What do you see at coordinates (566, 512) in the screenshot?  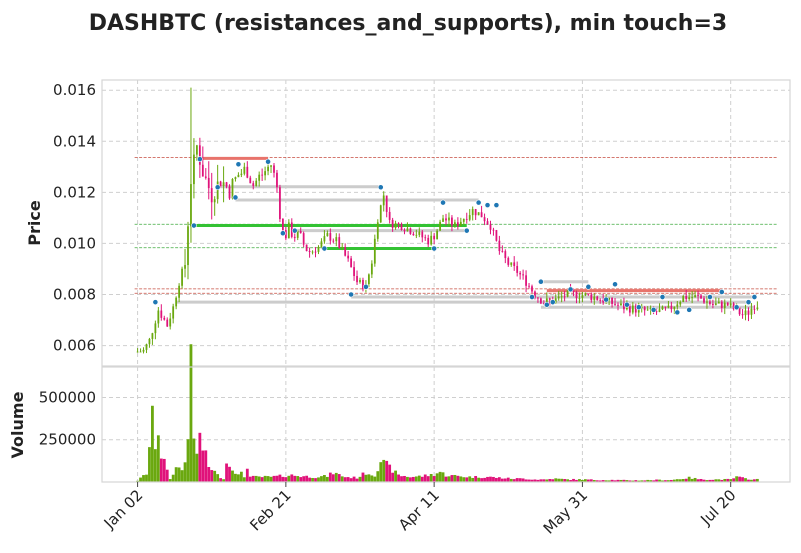 I see `x-tick-label: May 31` at bounding box center [566, 512].